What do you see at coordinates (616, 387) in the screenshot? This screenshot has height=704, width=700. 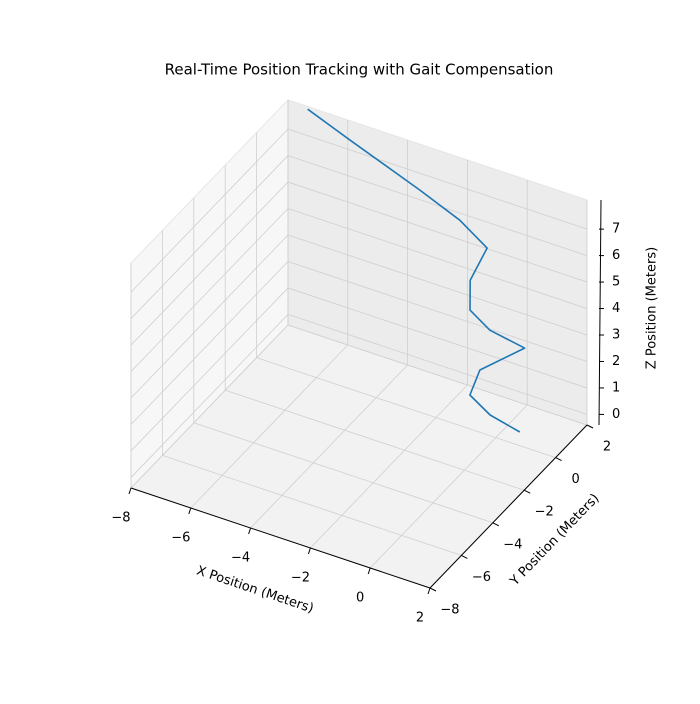 I see `z-tick-label: 1` at bounding box center [616, 387].